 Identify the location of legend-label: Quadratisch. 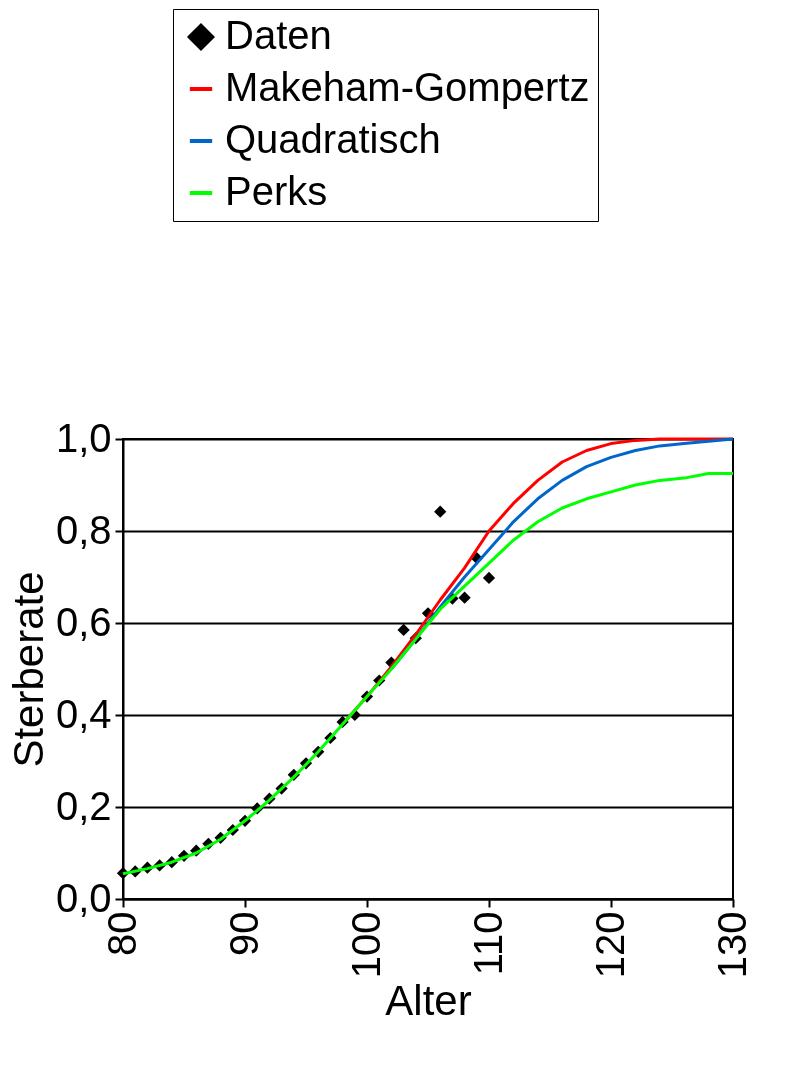
(333, 139).